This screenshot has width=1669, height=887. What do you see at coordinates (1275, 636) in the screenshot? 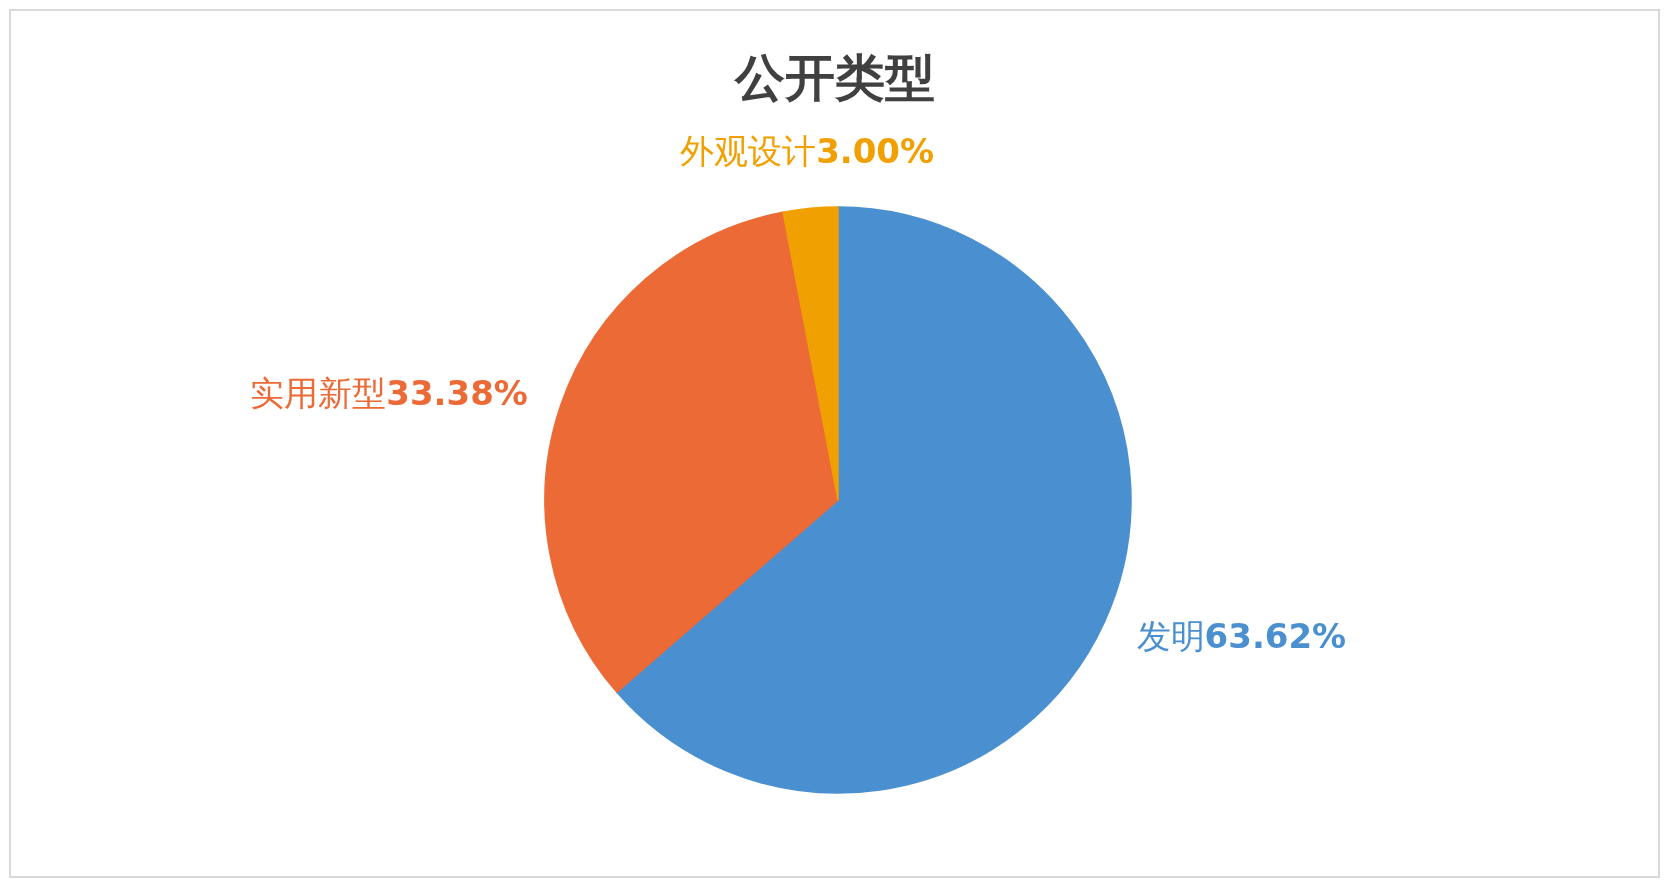
I see `data-label: 63.62%` at bounding box center [1275, 636].